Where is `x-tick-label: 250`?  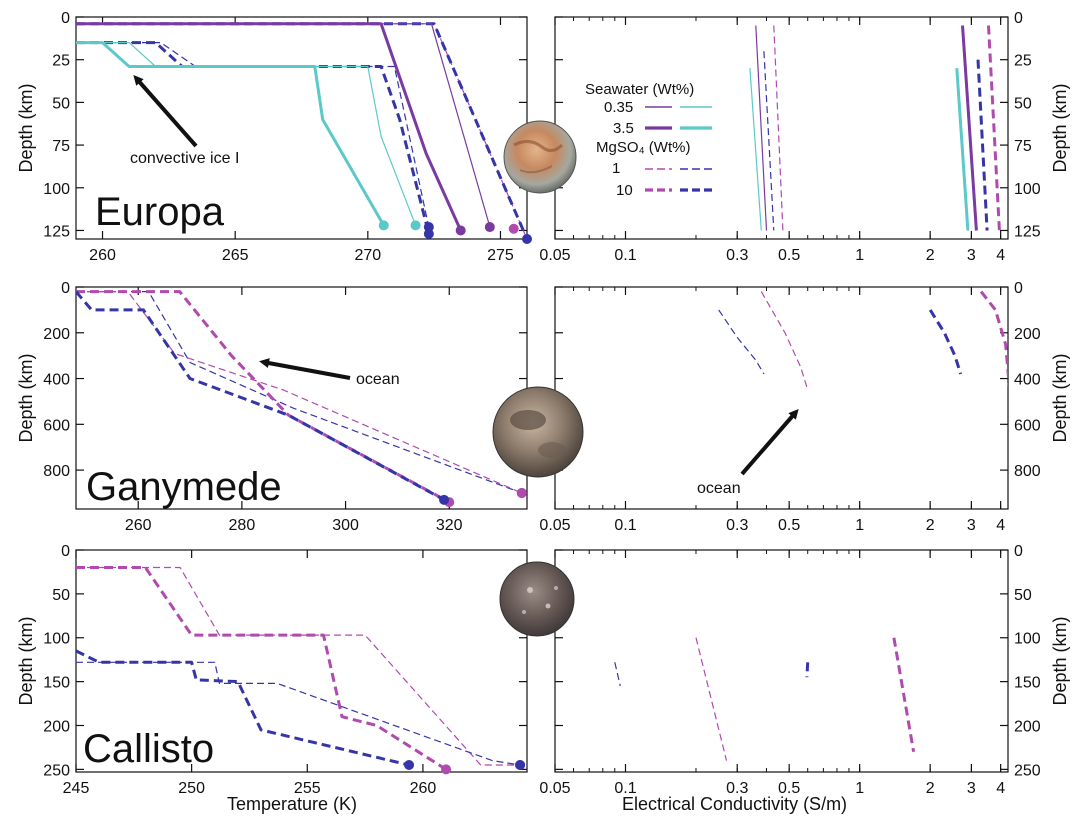
x-tick-label: 250 is located at coordinates (191, 788).